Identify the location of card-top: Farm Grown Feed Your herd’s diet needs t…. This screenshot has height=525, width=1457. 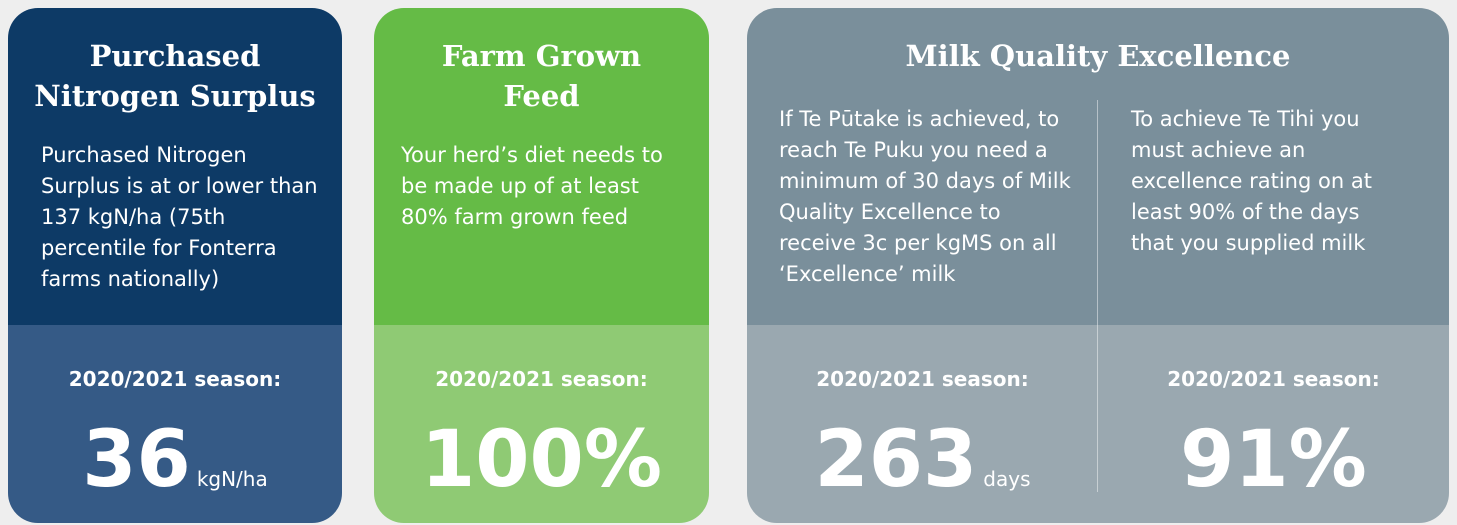
(541, 166).